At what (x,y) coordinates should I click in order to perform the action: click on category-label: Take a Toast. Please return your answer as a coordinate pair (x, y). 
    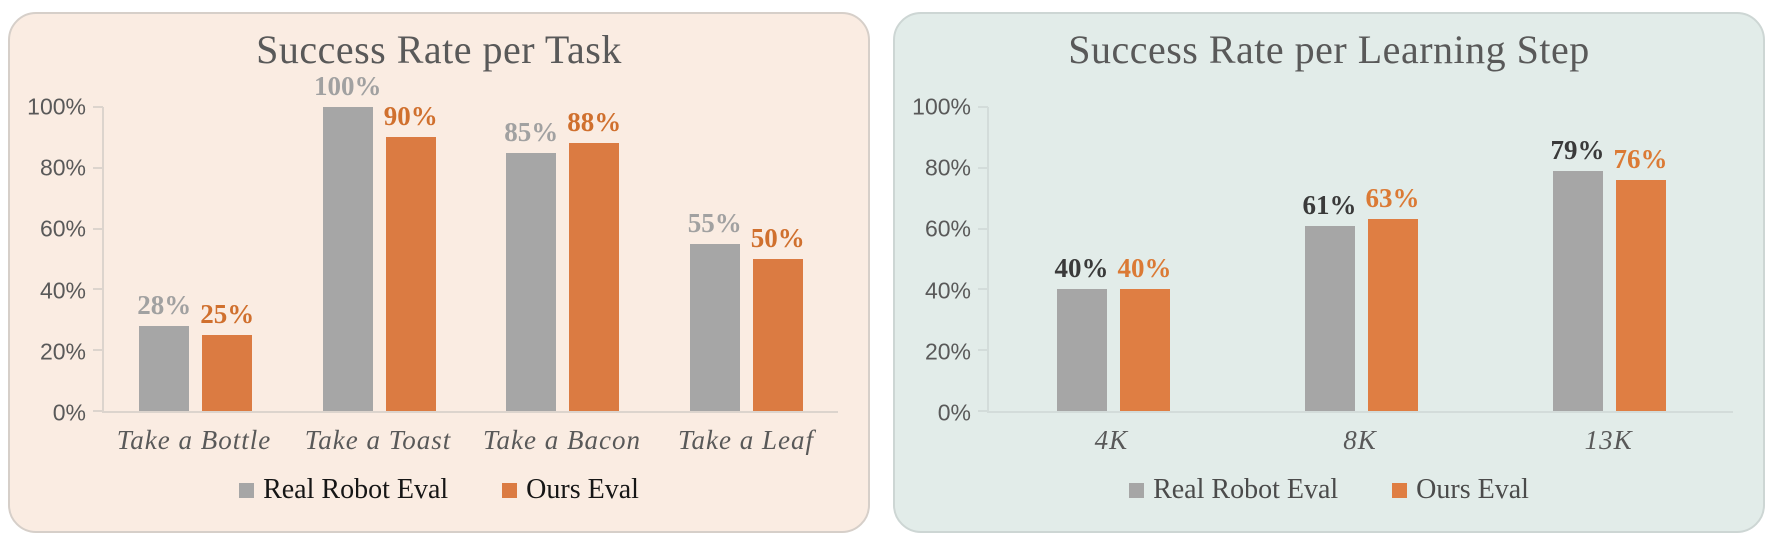
    Looking at the image, I should click on (378, 440).